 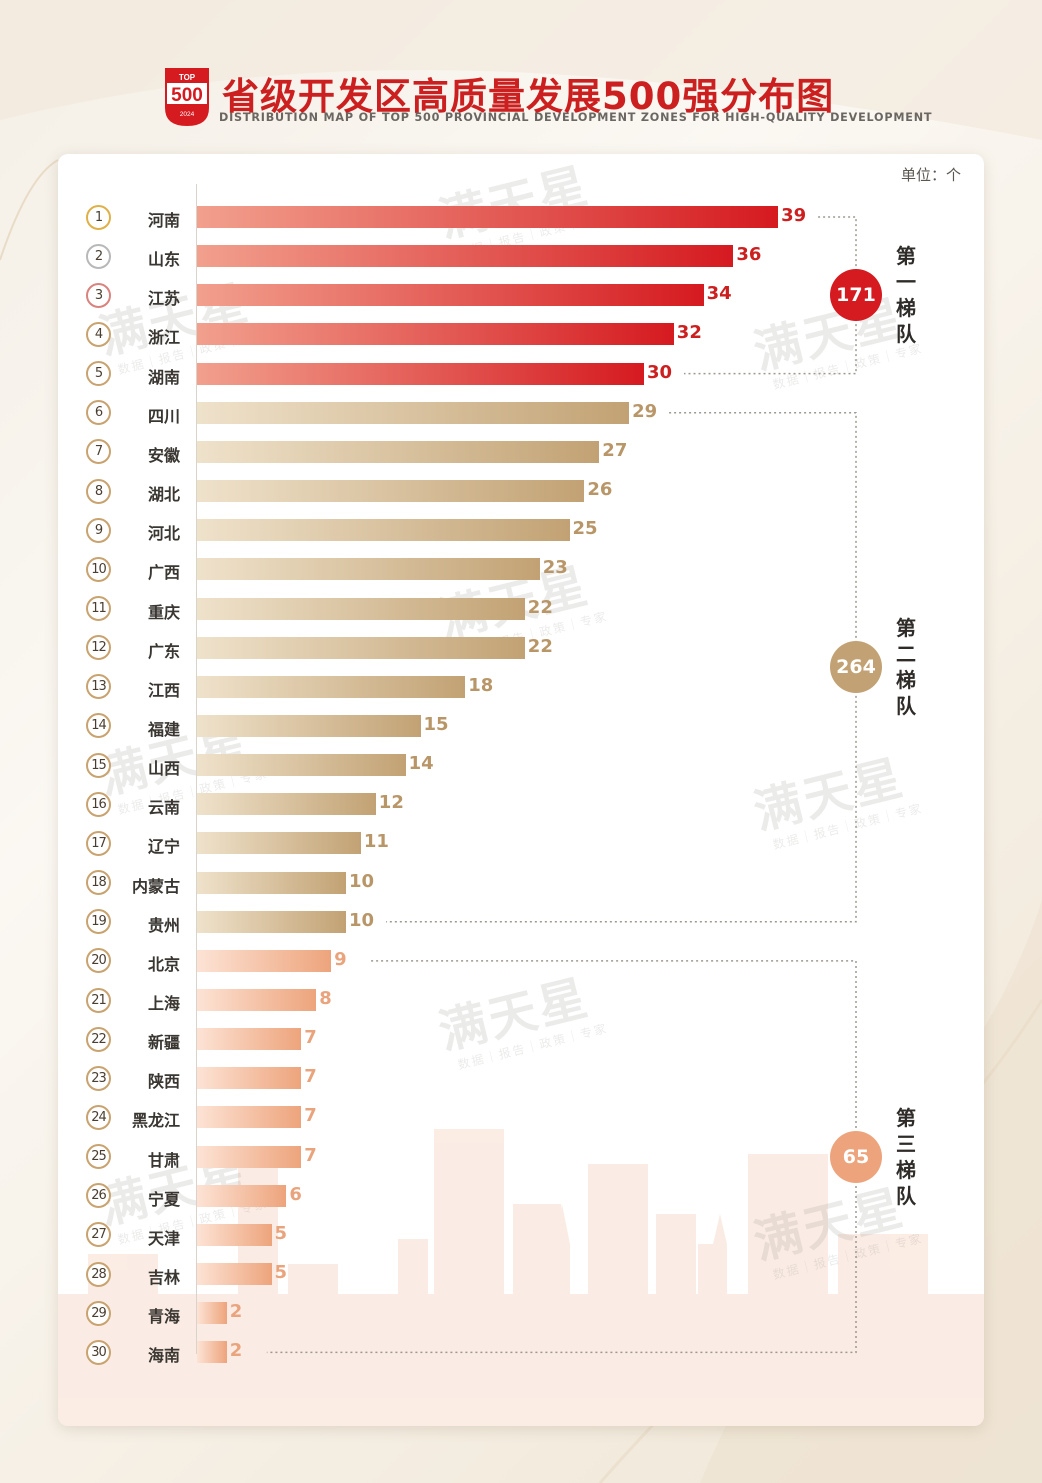 I want to click on logo-top-text: TOP, so click(x=187, y=77).